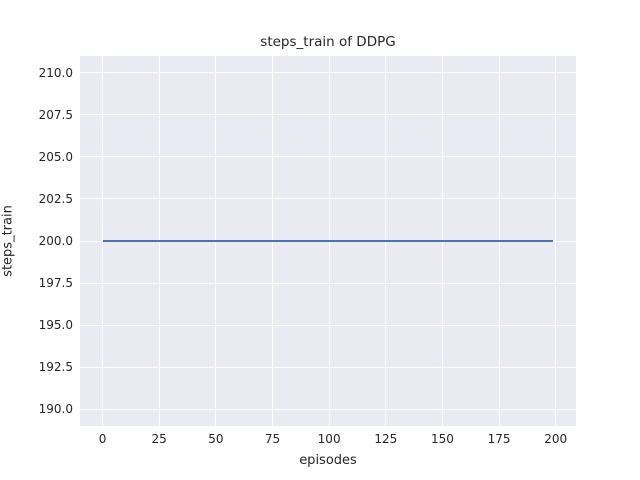 The width and height of the screenshot is (640, 480). What do you see at coordinates (55, 367) in the screenshot?
I see `y-tick-label: 192.5` at bounding box center [55, 367].